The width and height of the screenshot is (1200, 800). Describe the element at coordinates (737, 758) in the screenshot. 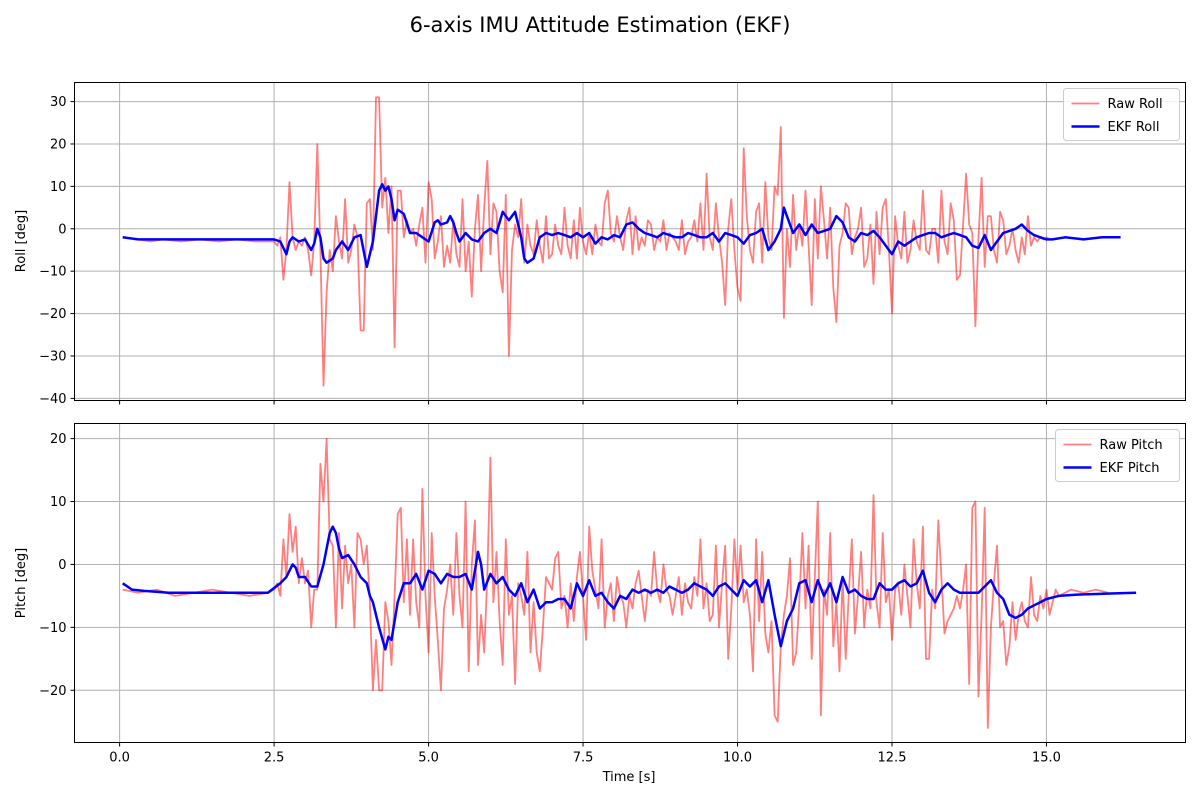

I see `x-tick-label: 10.0` at that location.